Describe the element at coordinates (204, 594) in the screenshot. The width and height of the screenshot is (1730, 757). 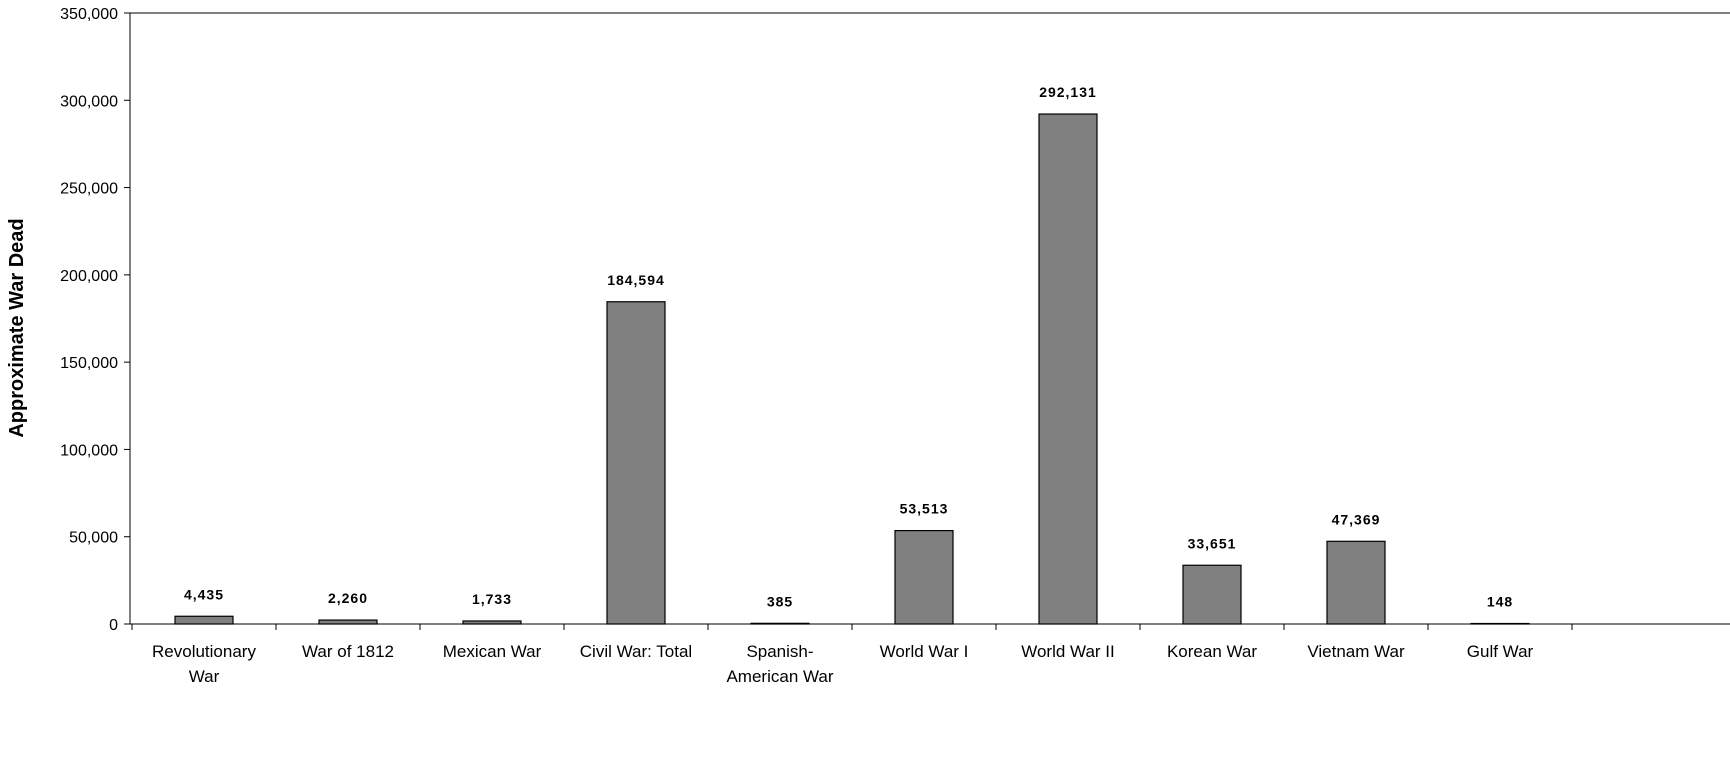
I see `data-label: 4,435` at that location.